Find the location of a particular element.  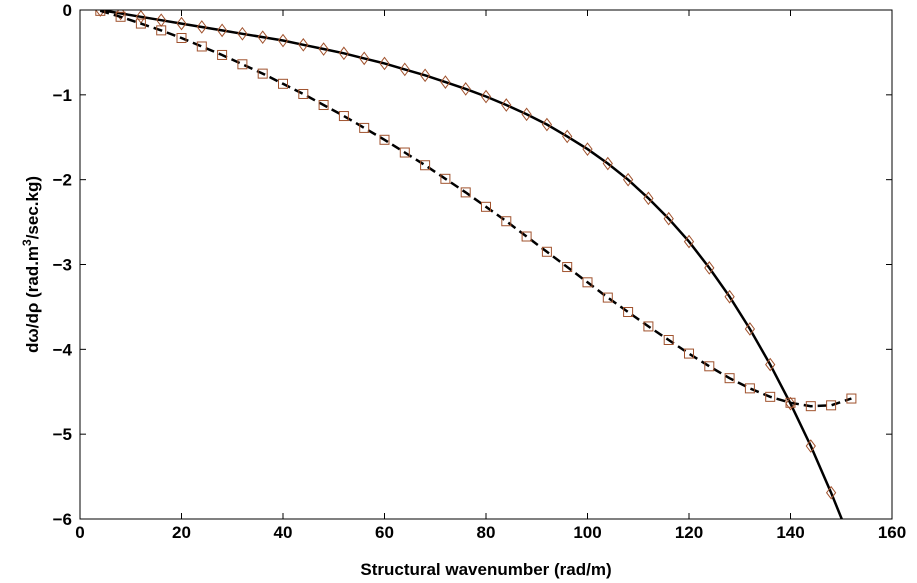

y-axis-label-units: /sec.kg) is located at coordinates (32, 207).